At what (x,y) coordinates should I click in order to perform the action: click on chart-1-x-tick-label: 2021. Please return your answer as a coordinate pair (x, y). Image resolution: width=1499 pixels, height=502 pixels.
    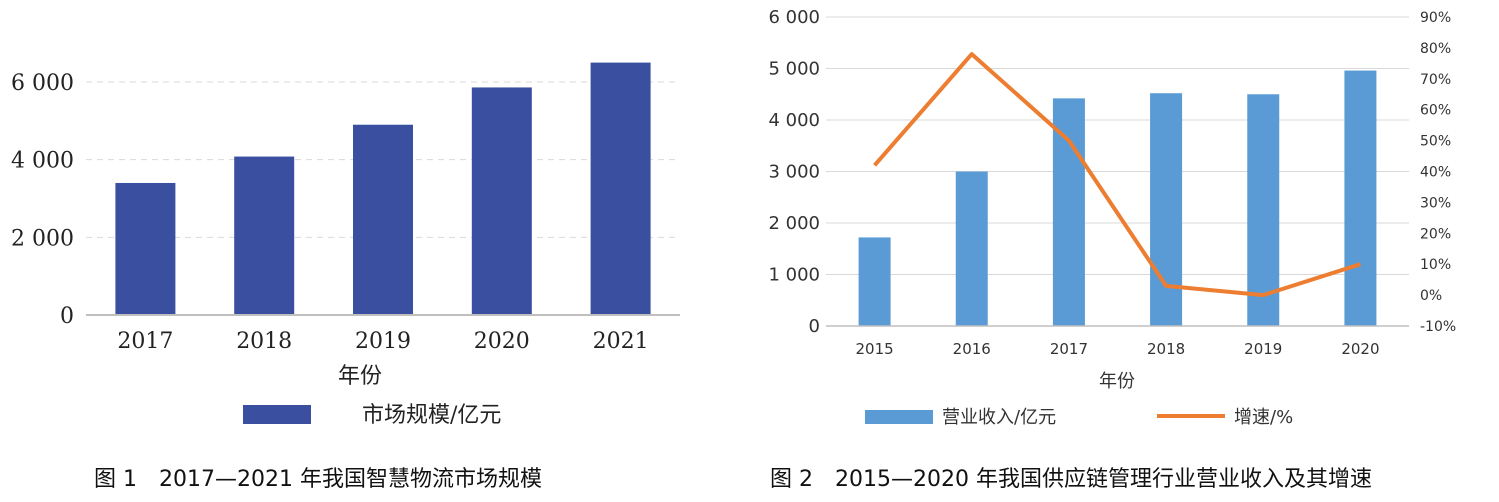
    Looking at the image, I should click on (621, 341).